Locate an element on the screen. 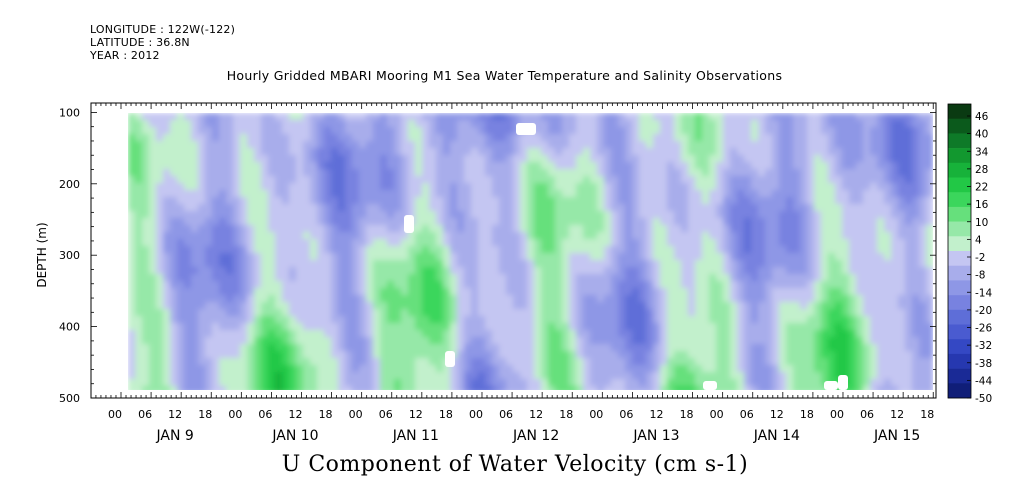  longitude-label: LONGITUDE : 122W(-122) is located at coordinates (163, 29).